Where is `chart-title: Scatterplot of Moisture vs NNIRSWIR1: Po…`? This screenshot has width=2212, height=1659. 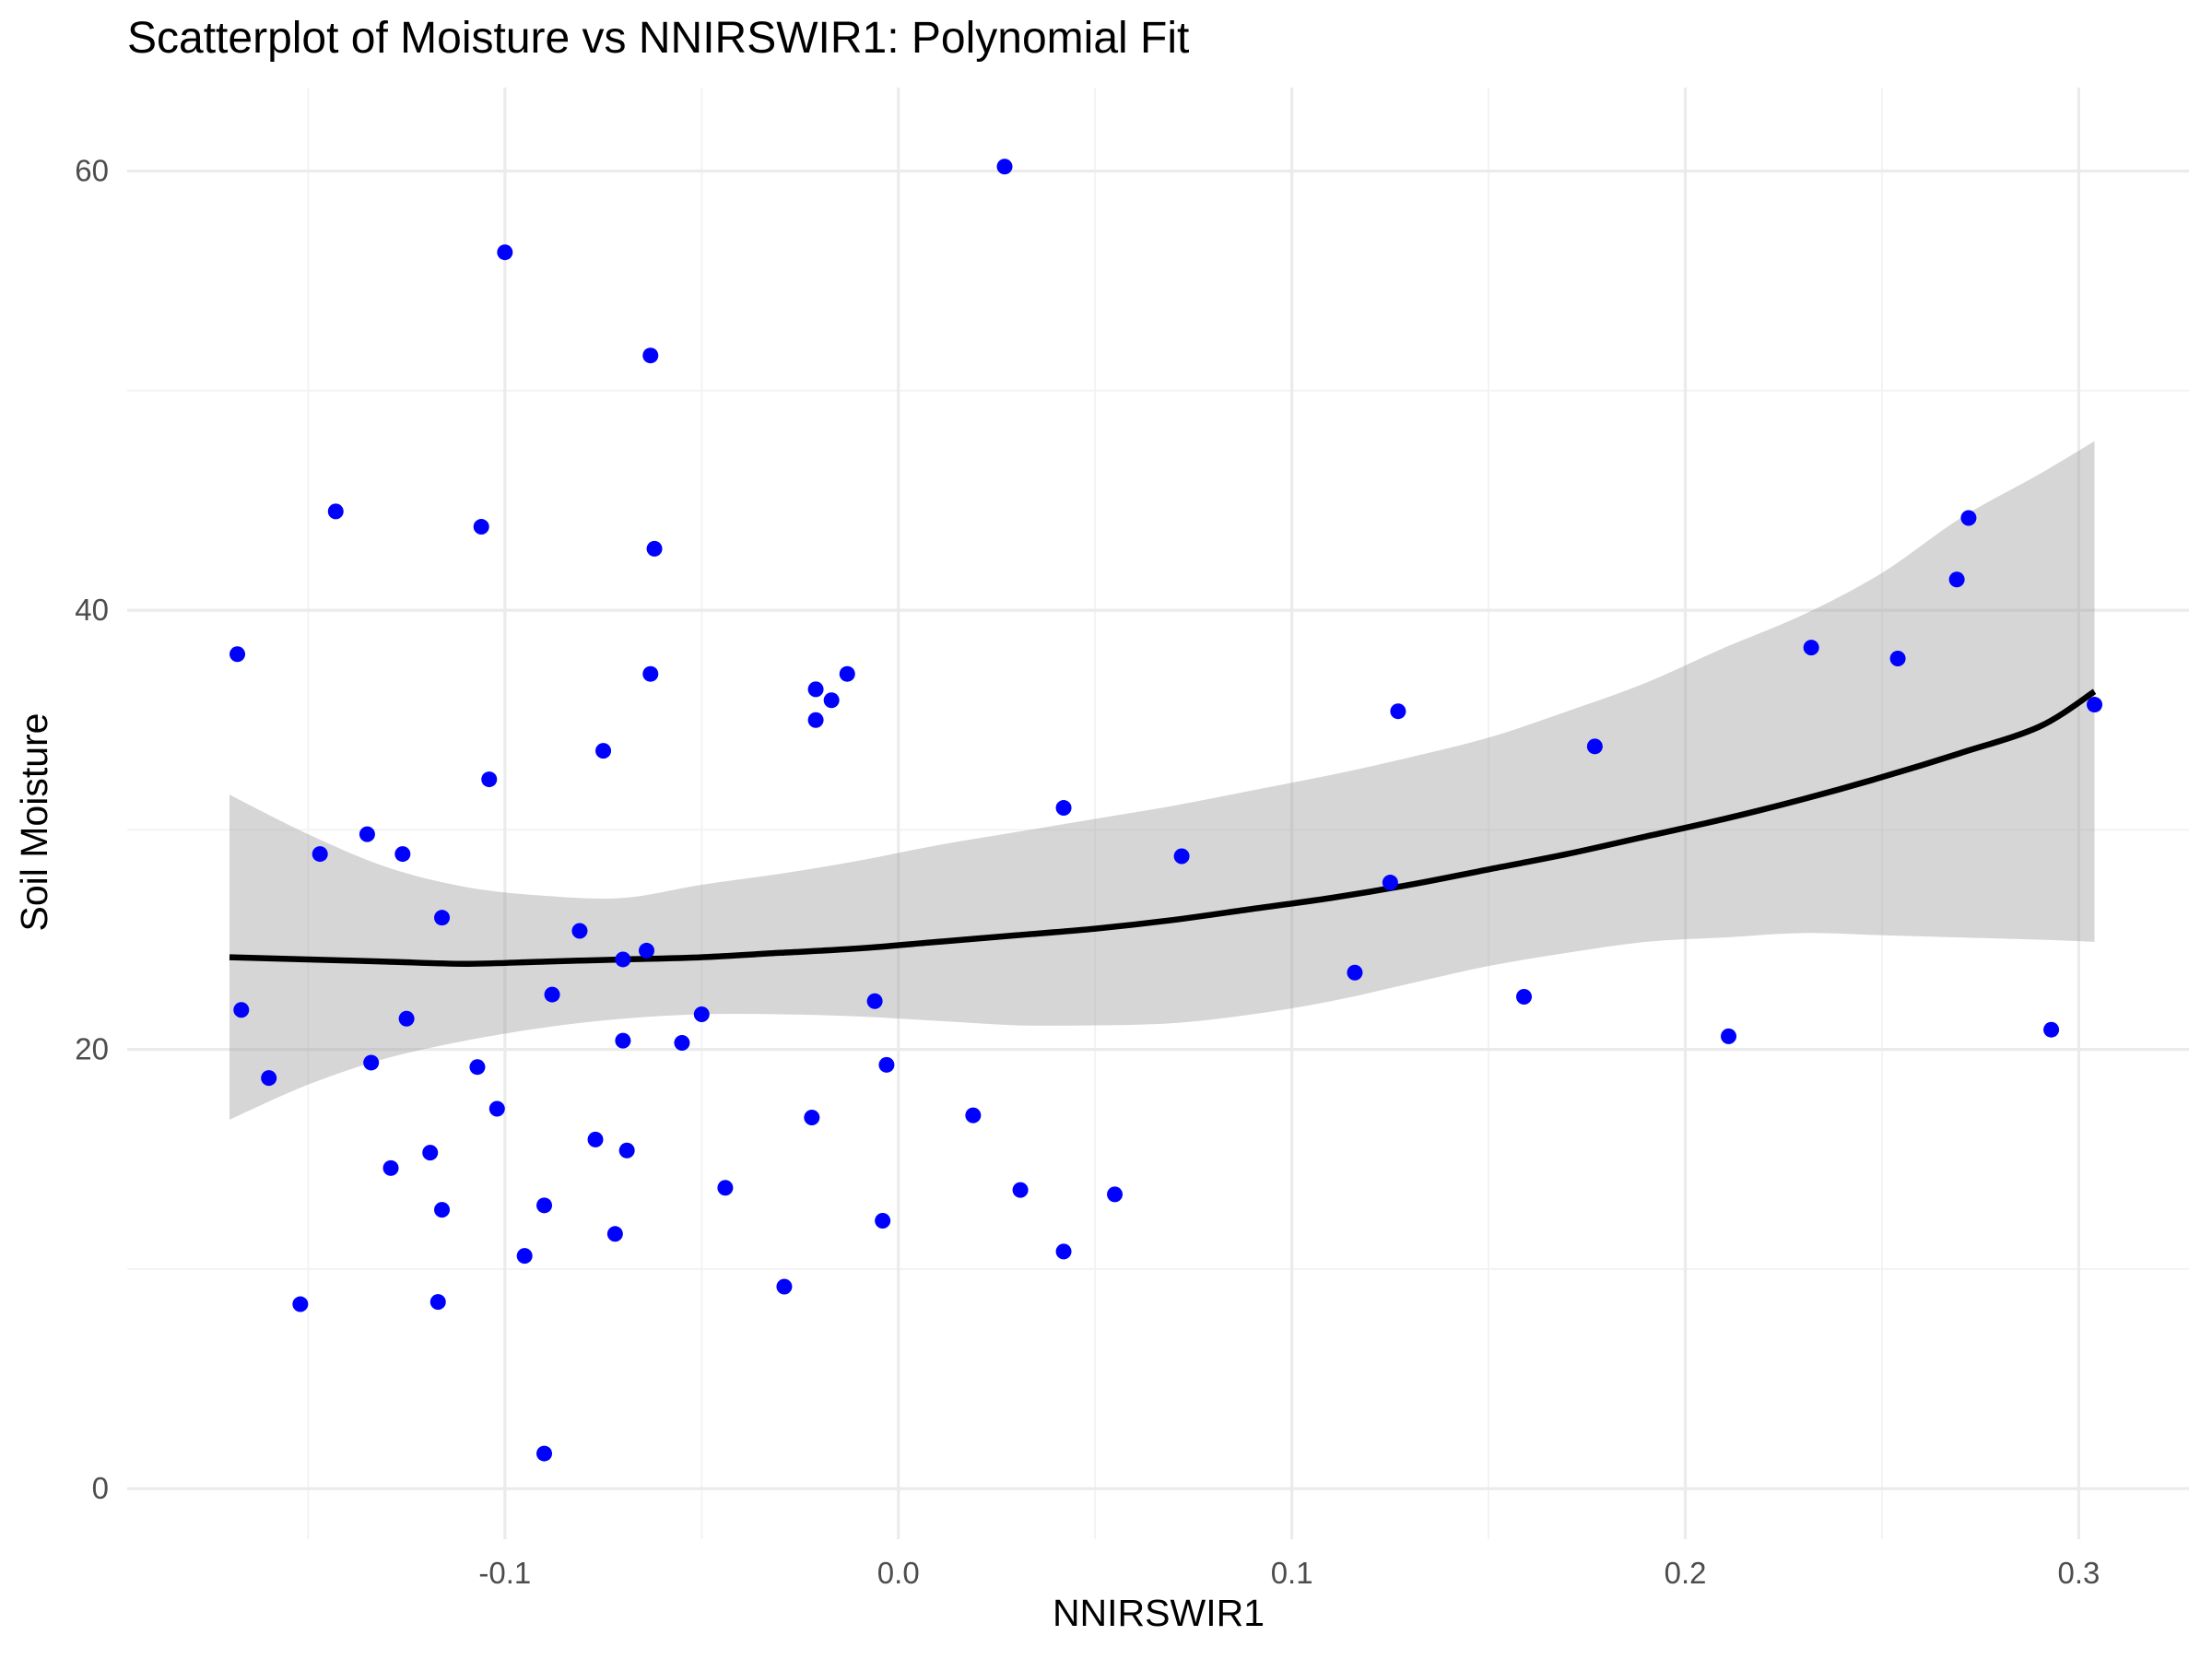
chart-title: Scatterplot of Moisture vs NNIRSWIR1: Po… is located at coordinates (658, 38).